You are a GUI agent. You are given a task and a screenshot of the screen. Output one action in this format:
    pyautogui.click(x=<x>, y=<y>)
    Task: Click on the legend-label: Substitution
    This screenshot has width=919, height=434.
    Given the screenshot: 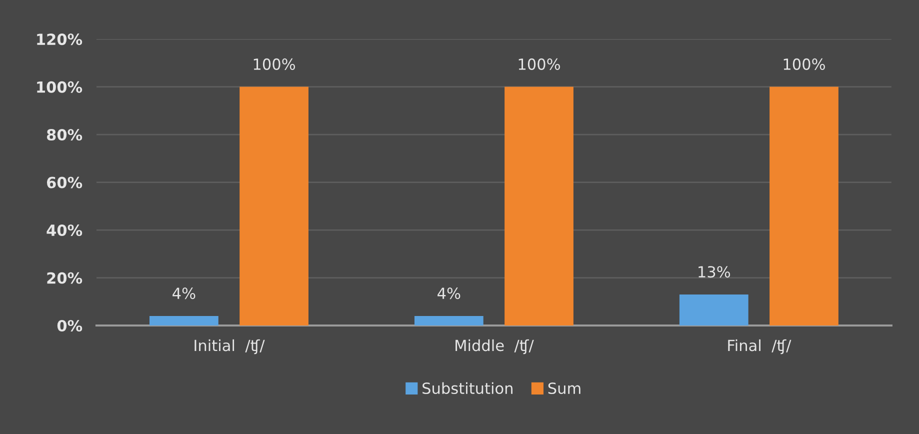 What is the action you would take?
    pyautogui.click(x=467, y=388)
    